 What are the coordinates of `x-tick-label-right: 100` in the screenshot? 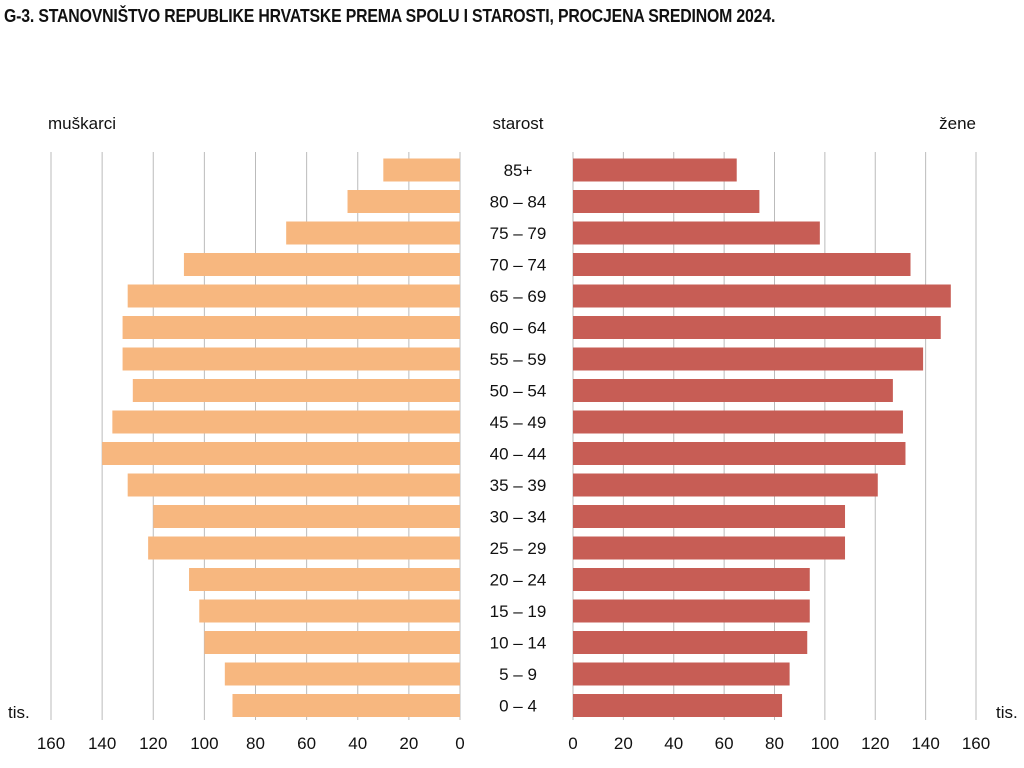 It's located at (825, 743).